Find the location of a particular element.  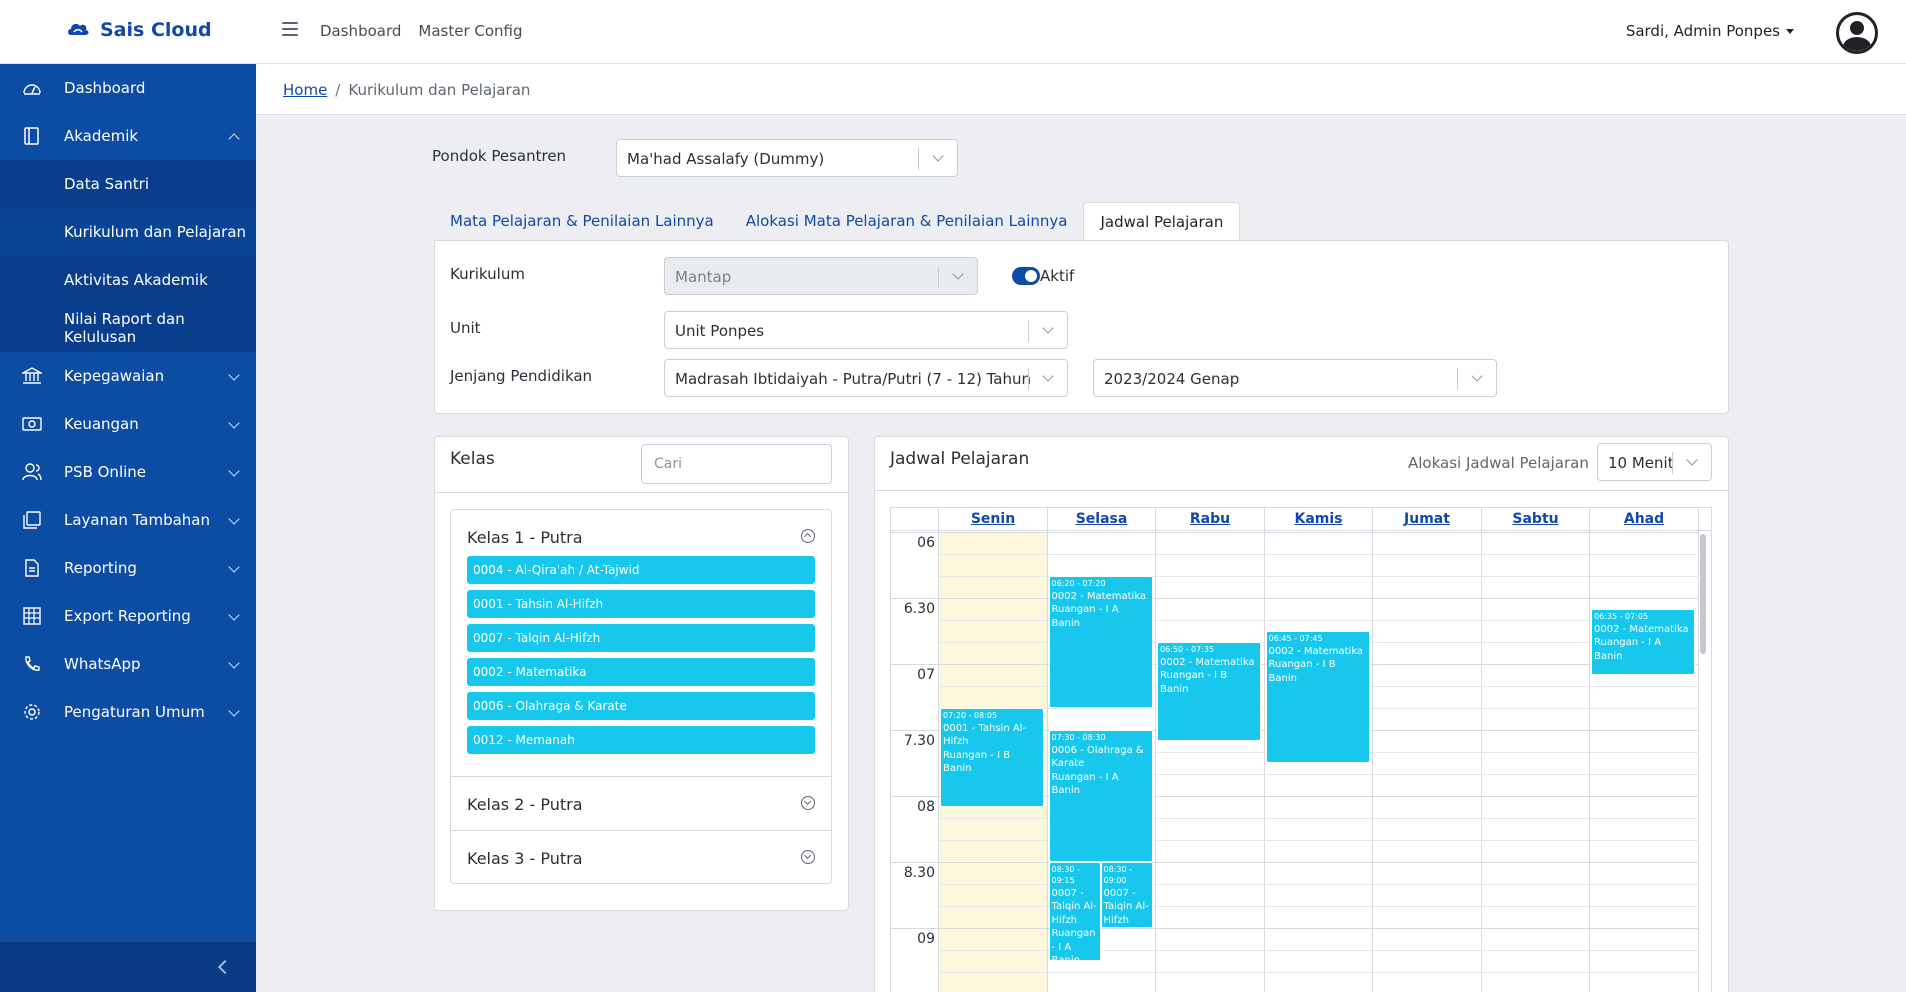

semester-select: 2023/2024 Genap is located at coordinates (1295, 378).